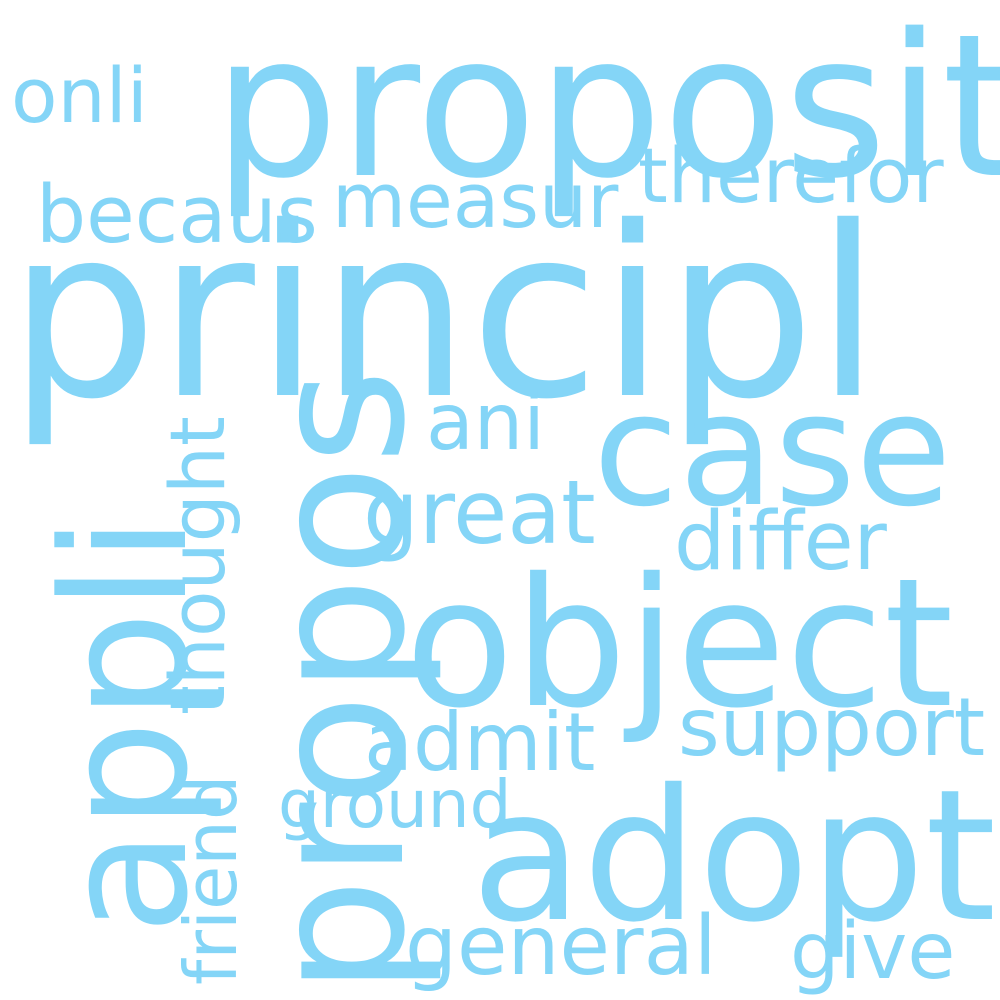 The image size is (1000, 1000). I want to click on word-support: support, so click(832, 727).